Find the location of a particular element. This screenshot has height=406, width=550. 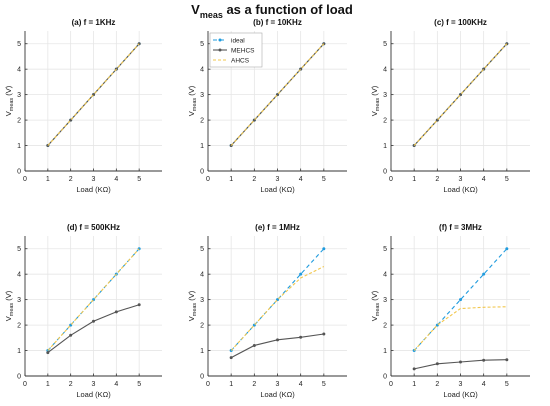

subplot-title: (b) f = 10KHz is located at coordinates (277, 22).